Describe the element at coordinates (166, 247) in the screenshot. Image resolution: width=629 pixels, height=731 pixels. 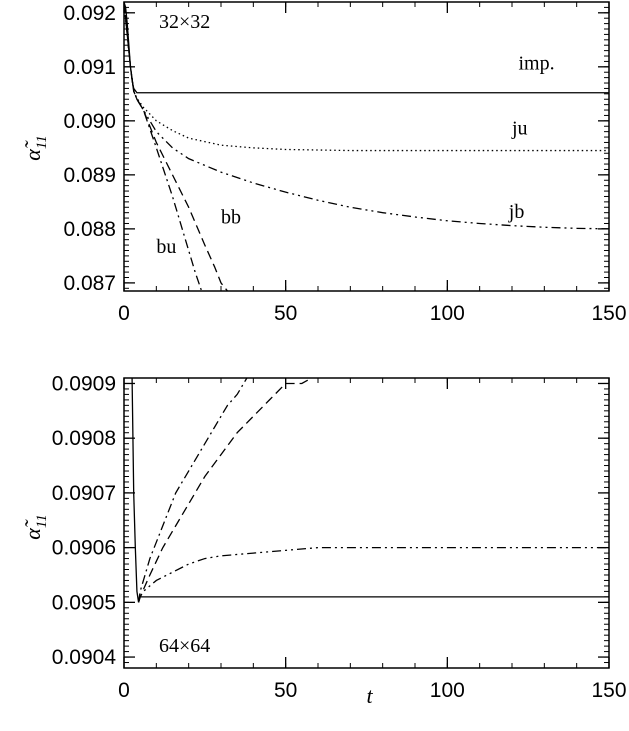
I see `series-annotation-bu: bu` at that location.